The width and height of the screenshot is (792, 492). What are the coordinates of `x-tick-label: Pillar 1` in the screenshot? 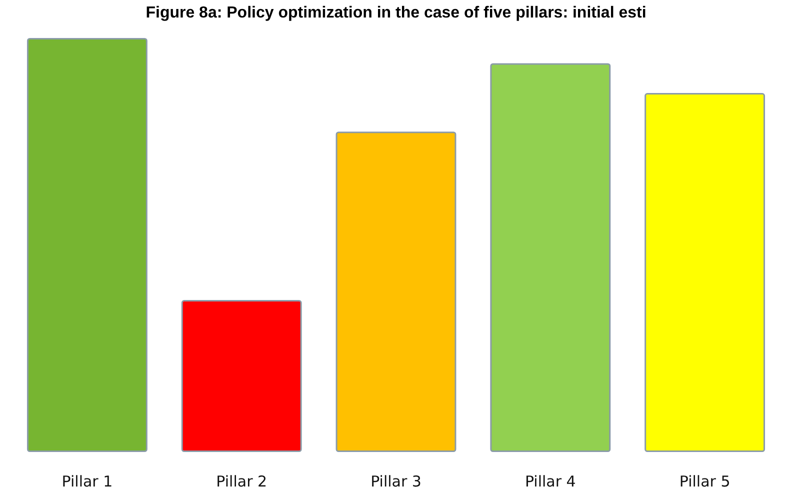 It's located at (87, 481).